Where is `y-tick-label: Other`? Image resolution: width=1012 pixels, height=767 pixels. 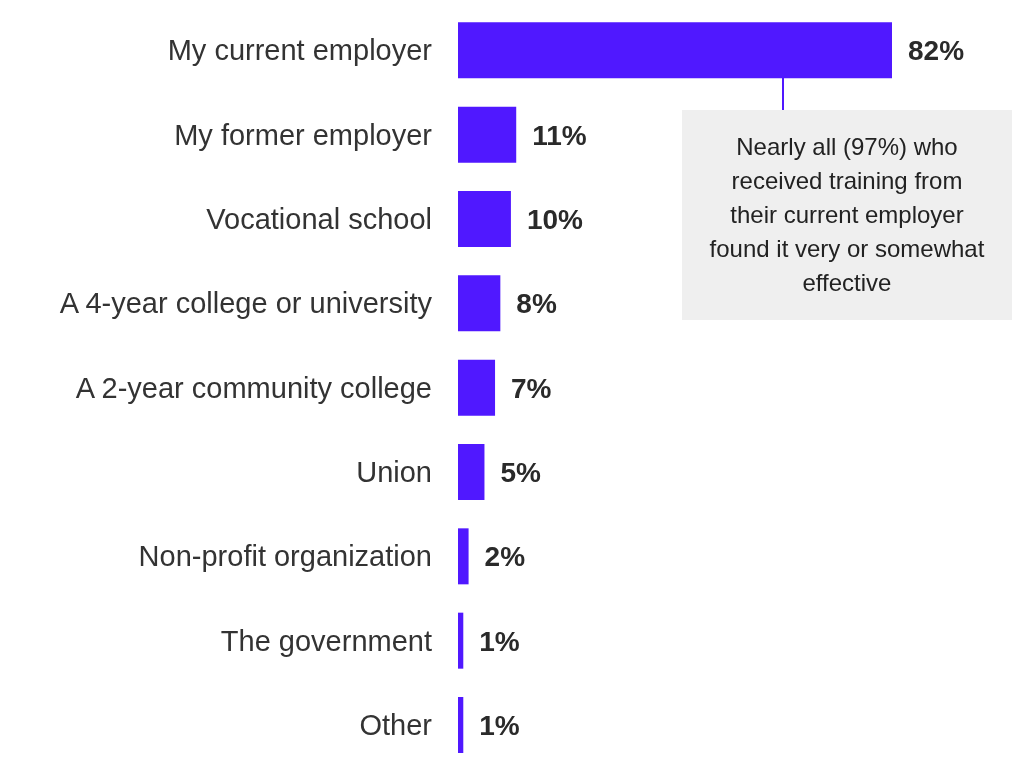 y-tick-label: Other is located at coordinates (396, 725).